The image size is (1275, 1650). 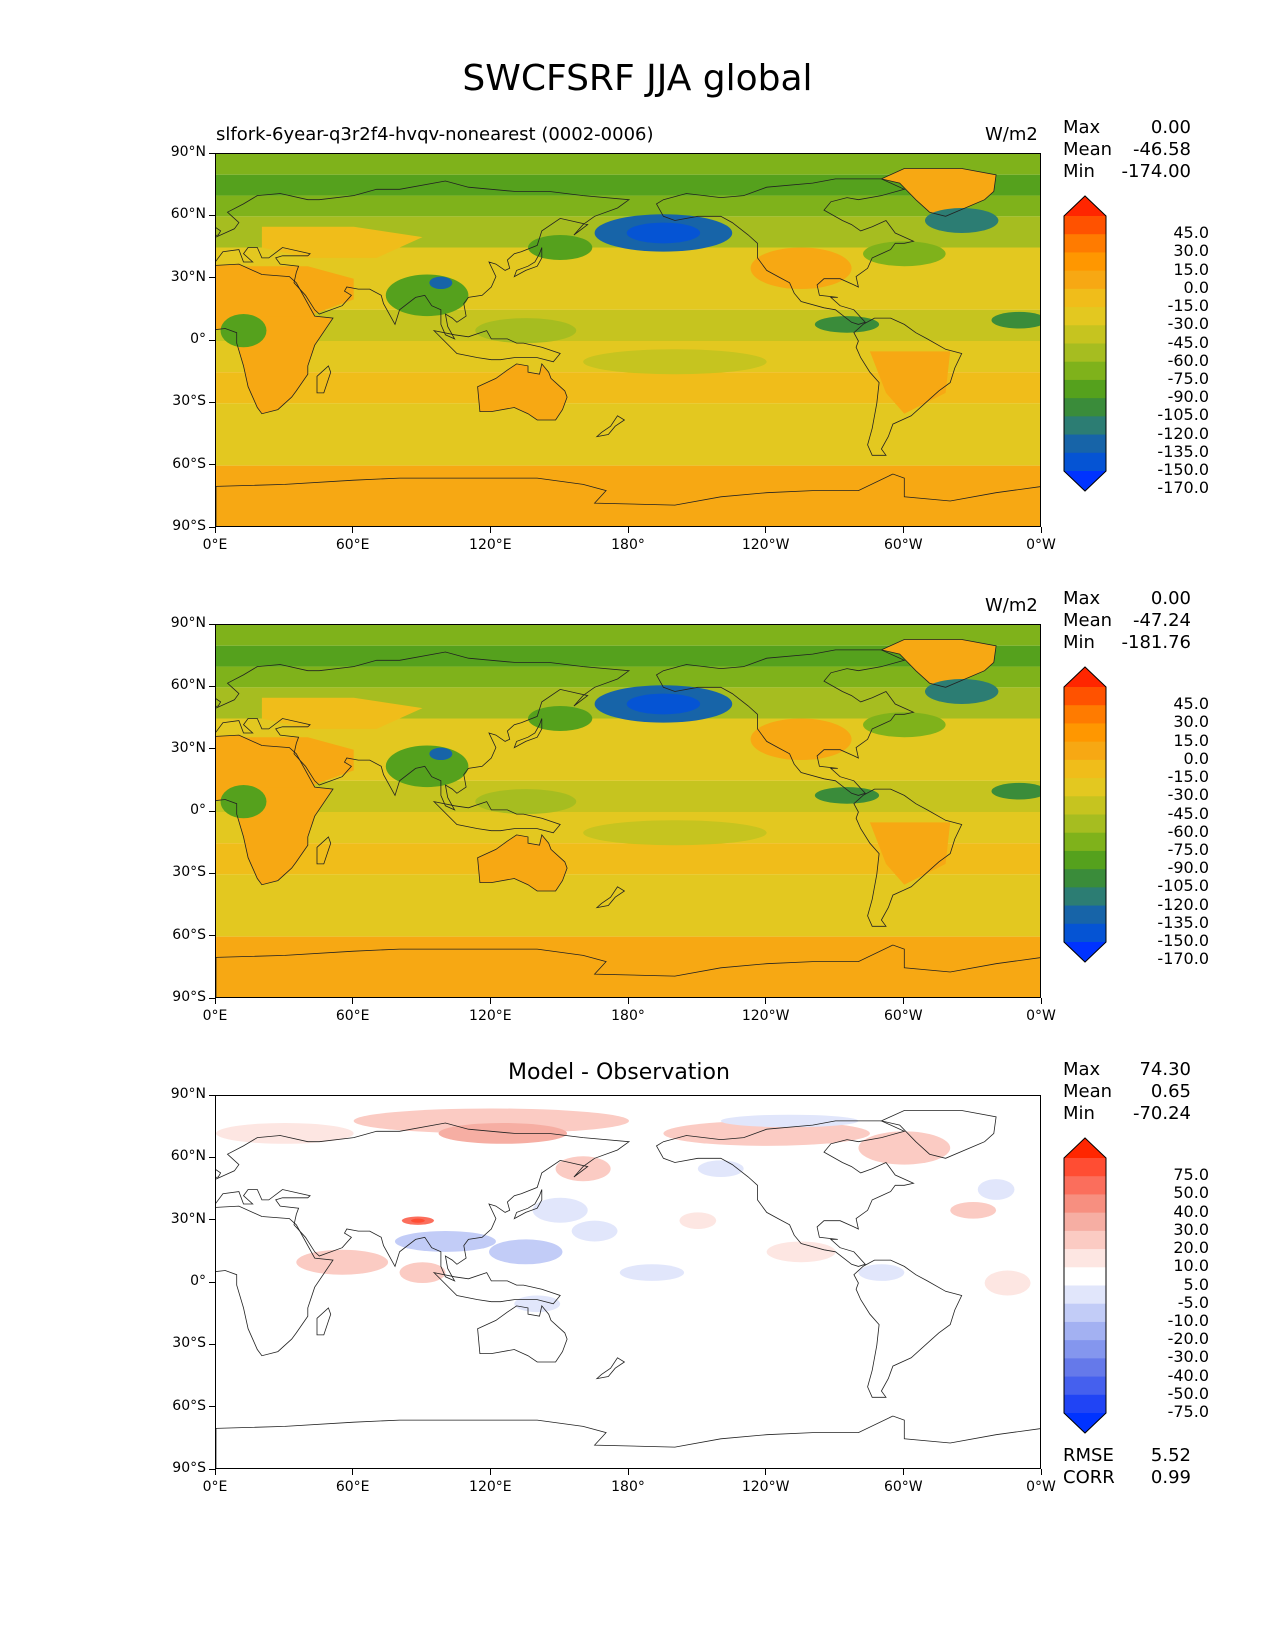 What do you see at coordinates (352, 1487) in the screenshot?
I see `lon-tick-label: 60°E` at bounding box center [352, 1487].